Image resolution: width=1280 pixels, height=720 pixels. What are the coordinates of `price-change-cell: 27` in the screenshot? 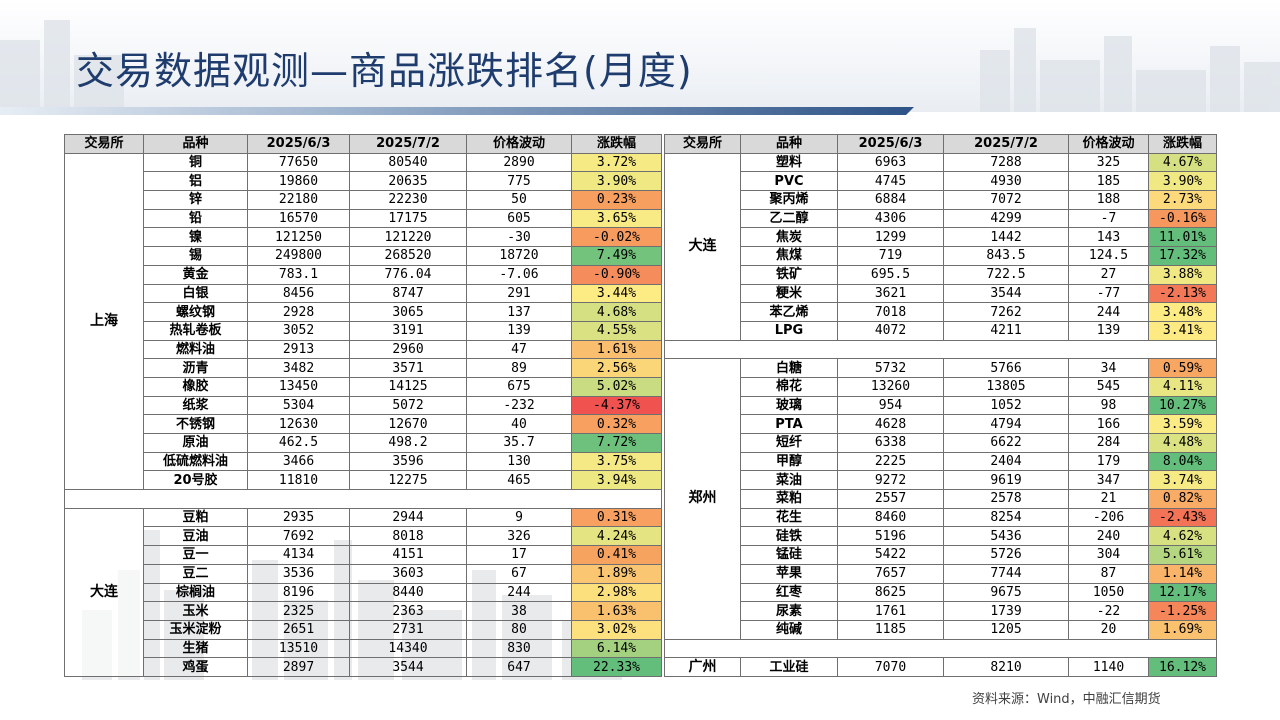 It's located at (1108, 274).